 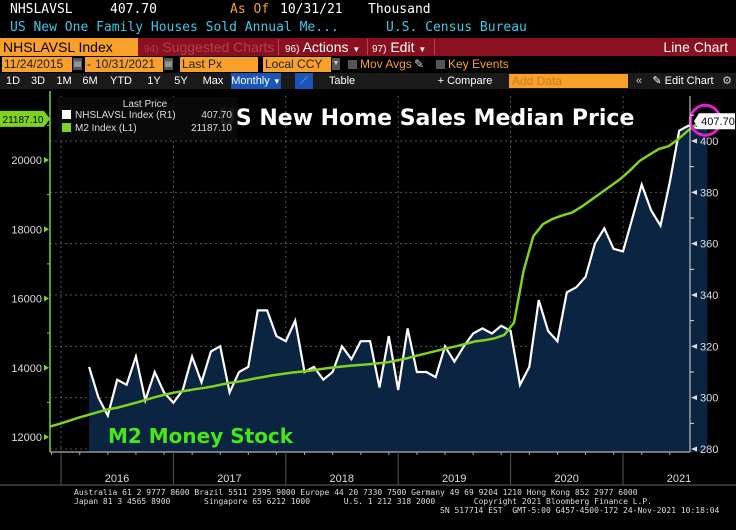 I want to click on period-button-1y: 1Y, so click(x=154, y=81).